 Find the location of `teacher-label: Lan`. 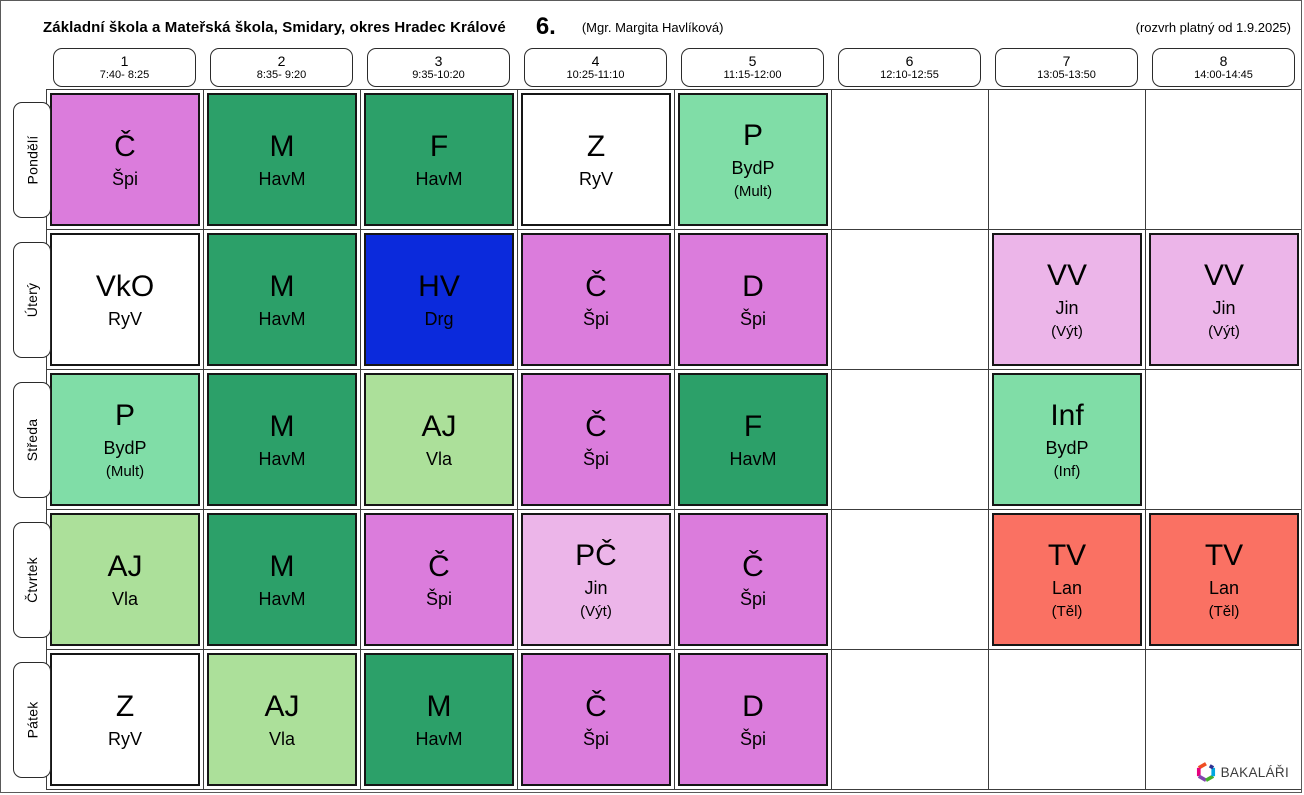

teacher-label: Lan is located at coordinates (1224, 587).